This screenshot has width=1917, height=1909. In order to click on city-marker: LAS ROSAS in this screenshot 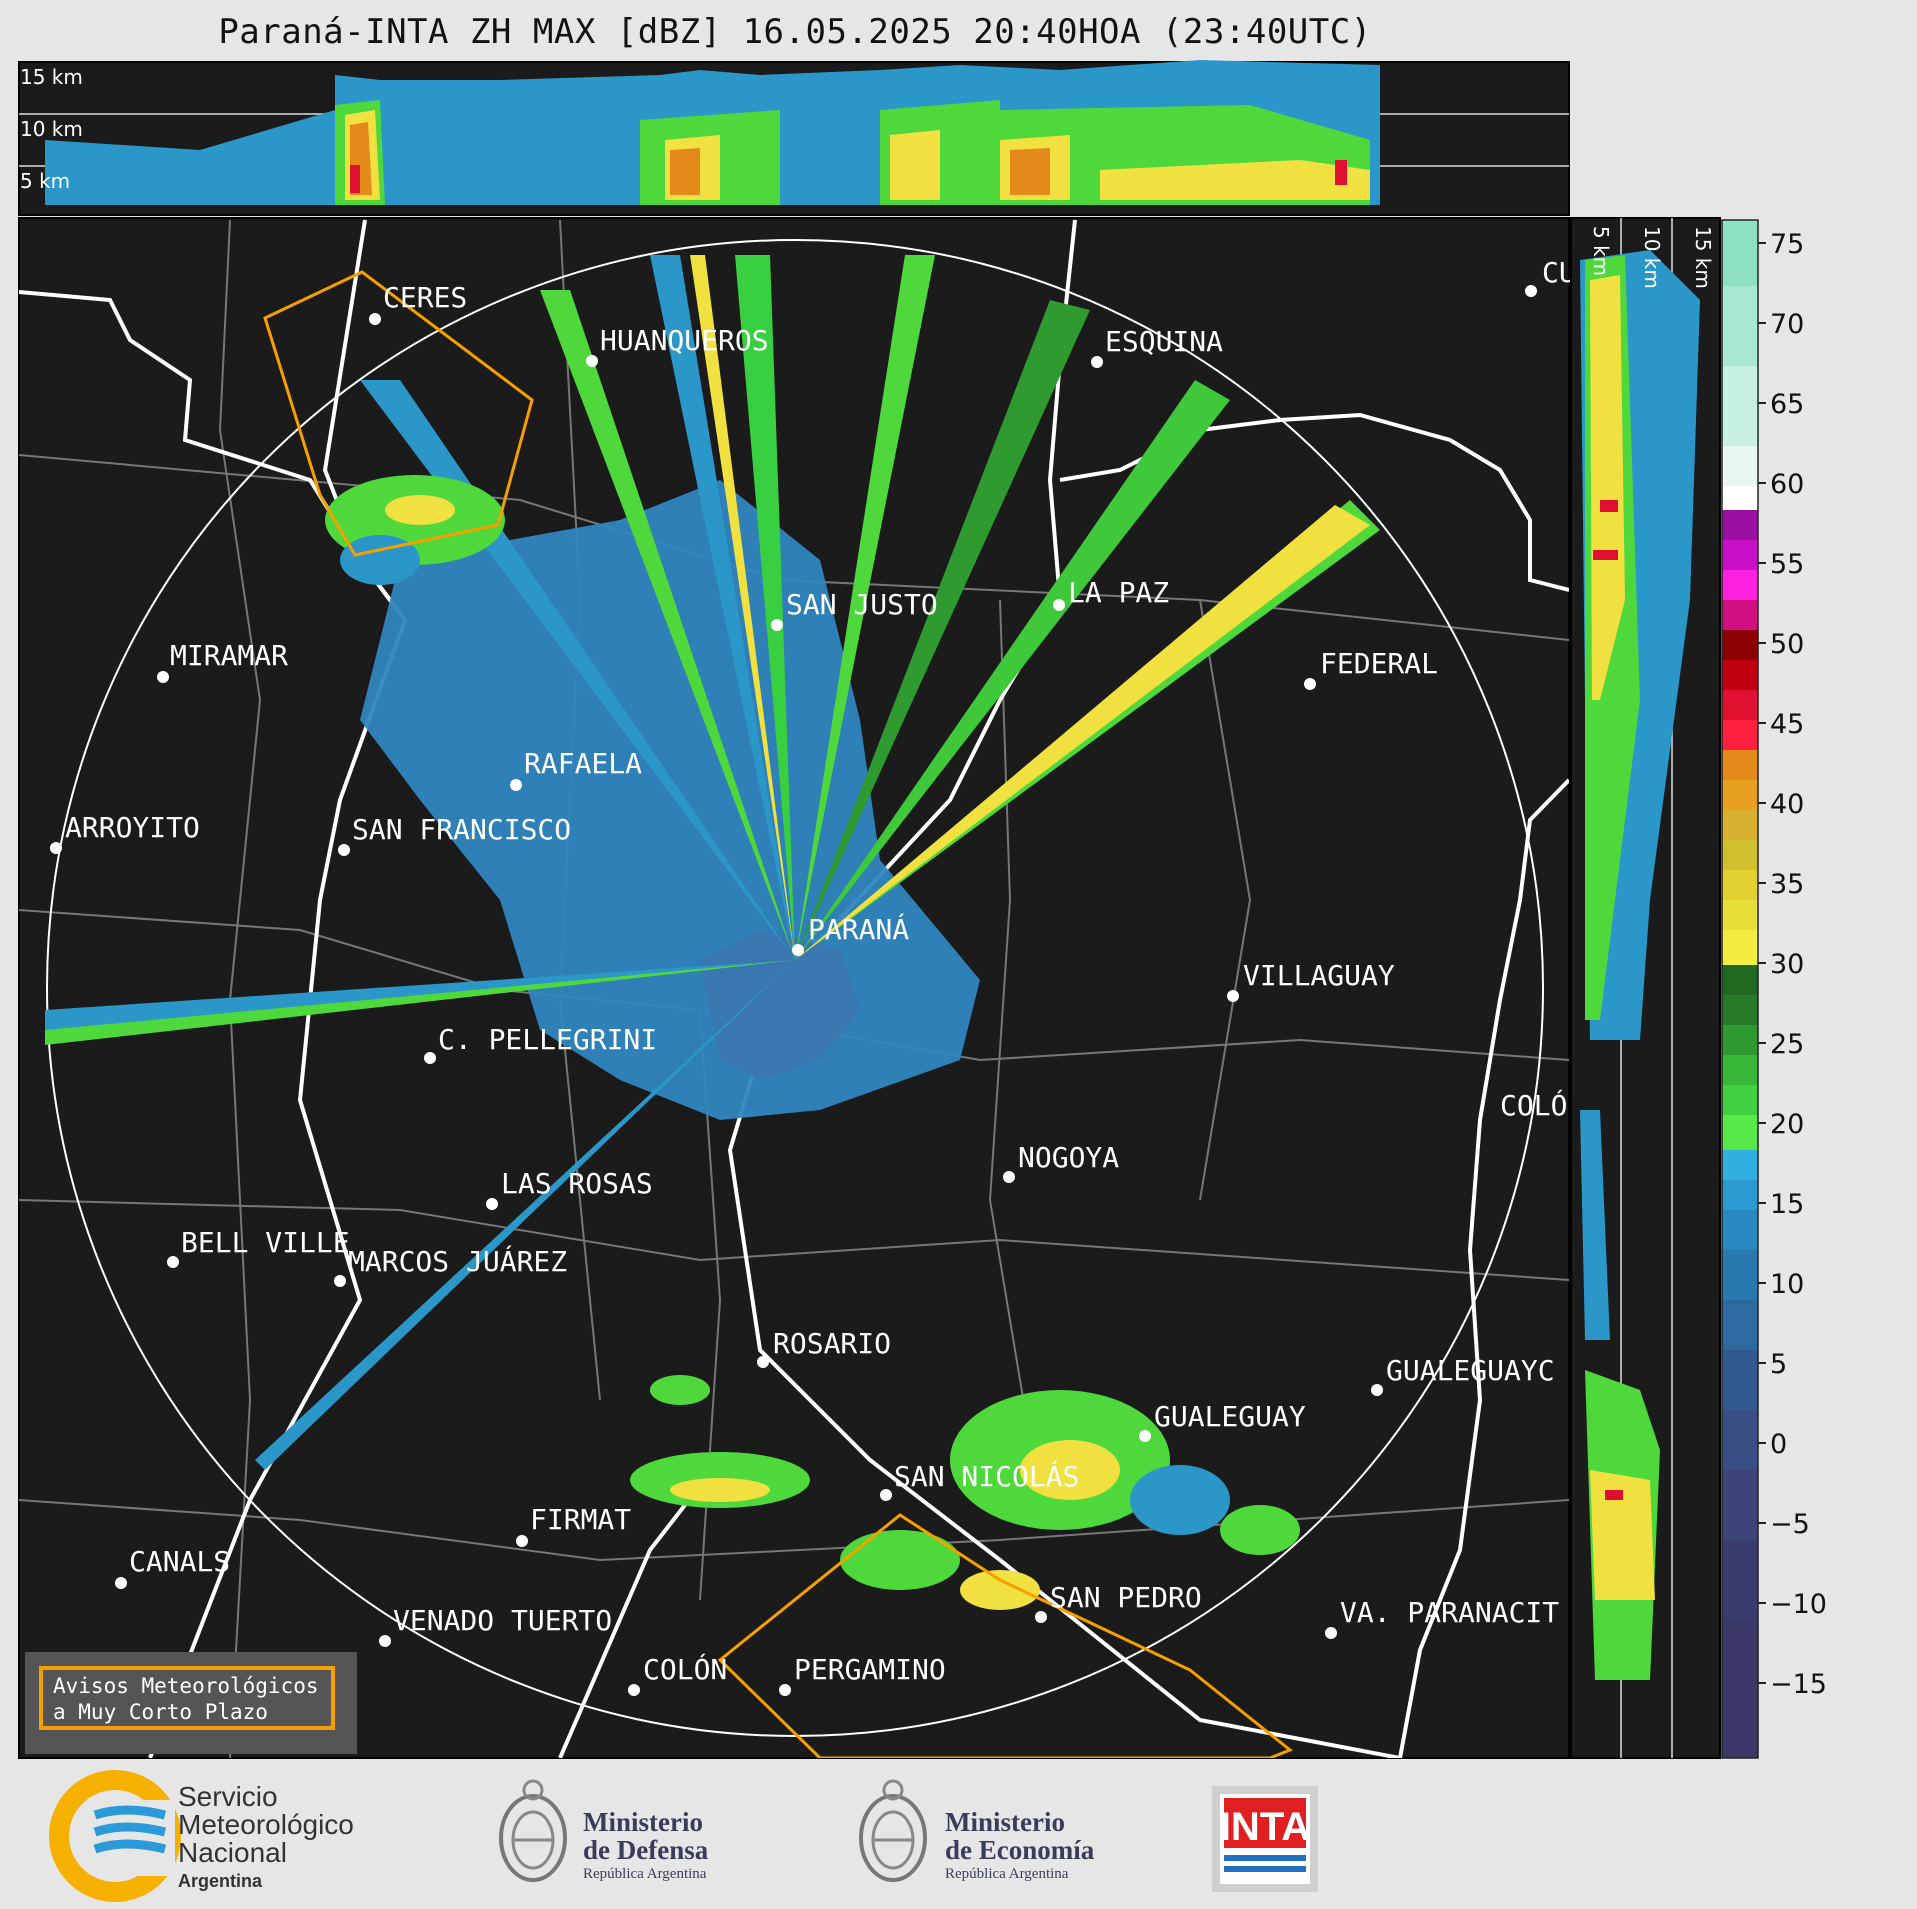, I will do `click(569, 1188)`.